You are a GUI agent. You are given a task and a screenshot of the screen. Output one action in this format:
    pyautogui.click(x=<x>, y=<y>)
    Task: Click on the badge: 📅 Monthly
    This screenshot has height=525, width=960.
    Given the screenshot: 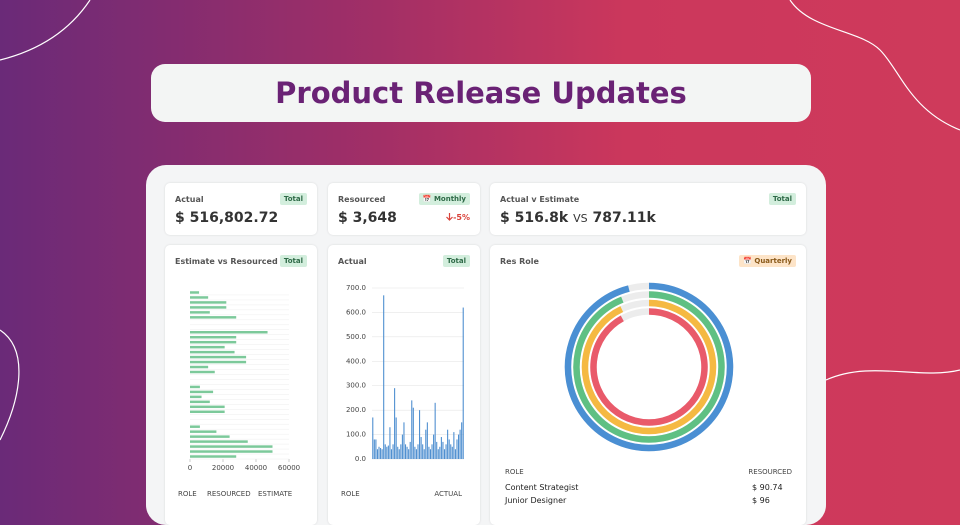 What is the action you would take?
    pyautogui.click(x=444, y=199)
    